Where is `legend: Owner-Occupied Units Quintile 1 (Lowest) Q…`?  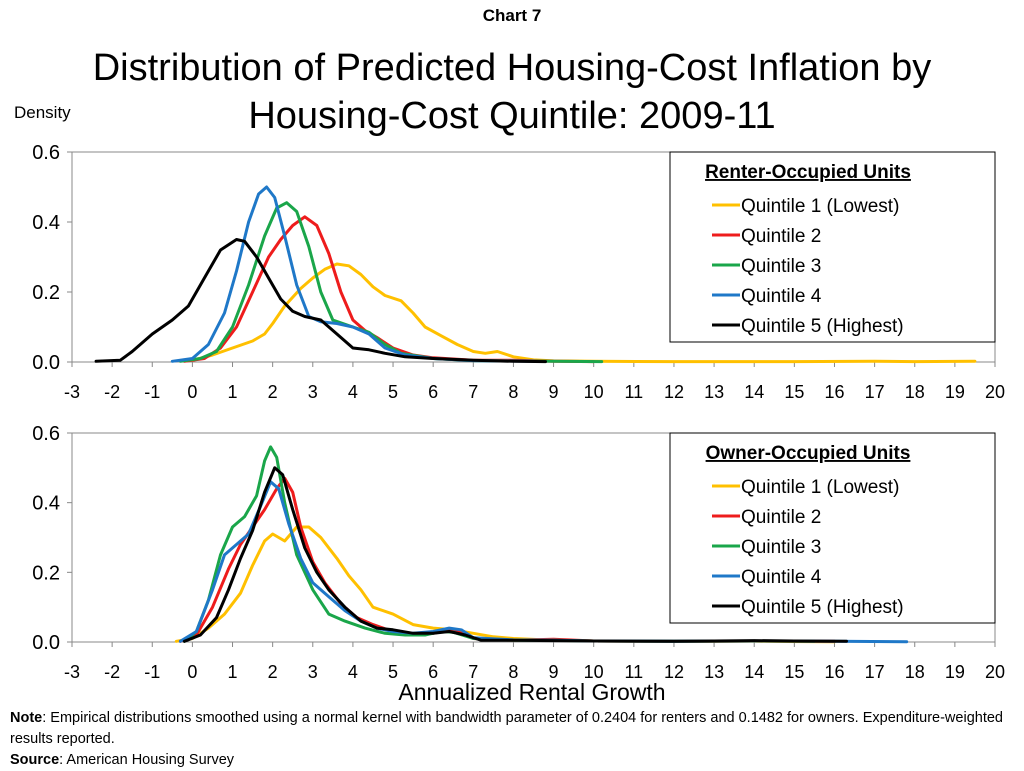
legend: Owner-Occupied Units Quintile 1 (Lowest) Q… is located at coordinates (832, 528).